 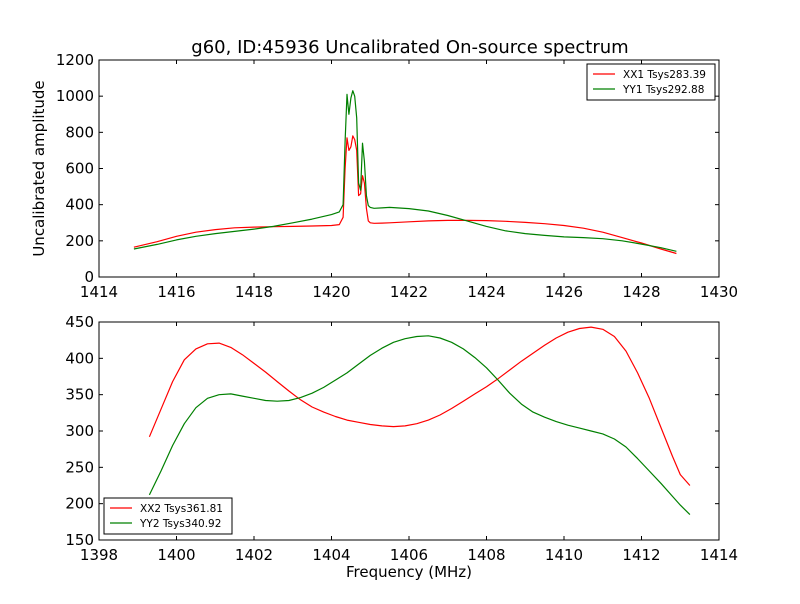 What do you see at coordinates (79, 540) in the screenshot?
I see `y-tick-label: 150` at bounding box center [79, 540].